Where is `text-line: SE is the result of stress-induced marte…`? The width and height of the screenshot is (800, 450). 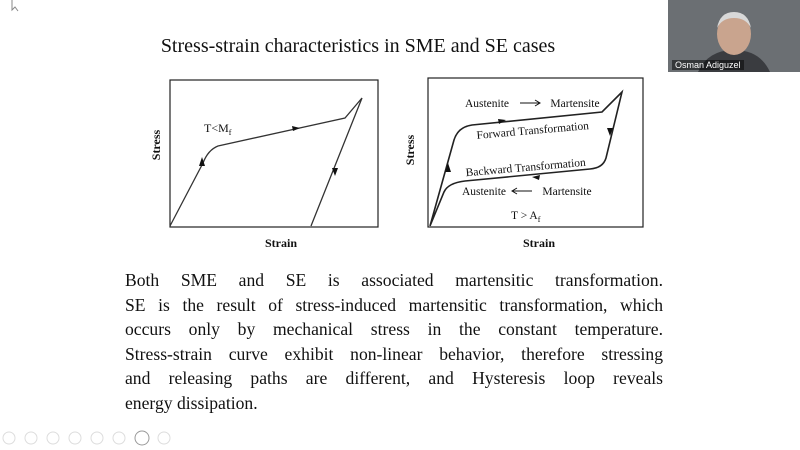
text-line: SE is the result of stress-induced marte… is located at coordinates (394, 304).